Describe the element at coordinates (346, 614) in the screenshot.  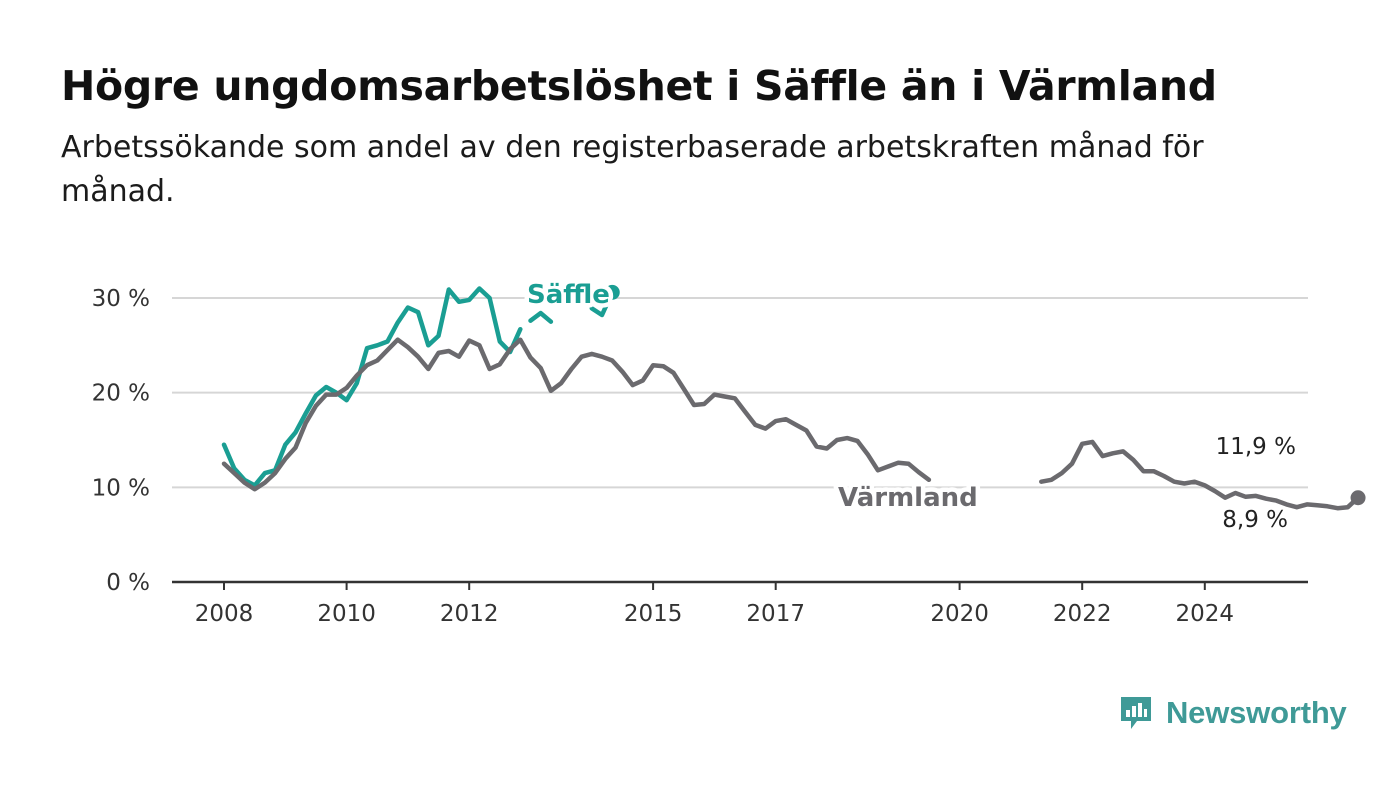
I see `x-tick-label: 2010` at that location.